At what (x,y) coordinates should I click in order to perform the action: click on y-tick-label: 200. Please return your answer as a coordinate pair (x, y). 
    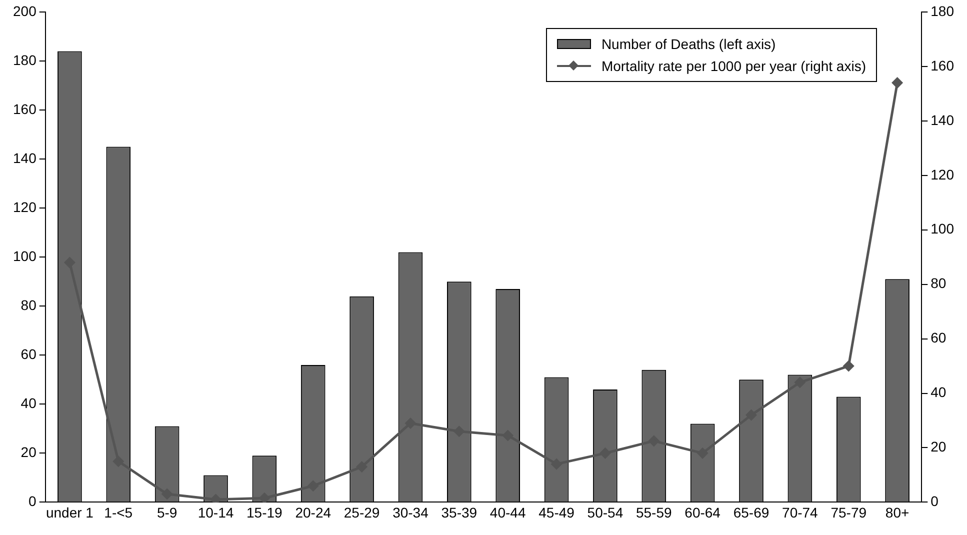
    Looking at the image, I should click on (25, 10).